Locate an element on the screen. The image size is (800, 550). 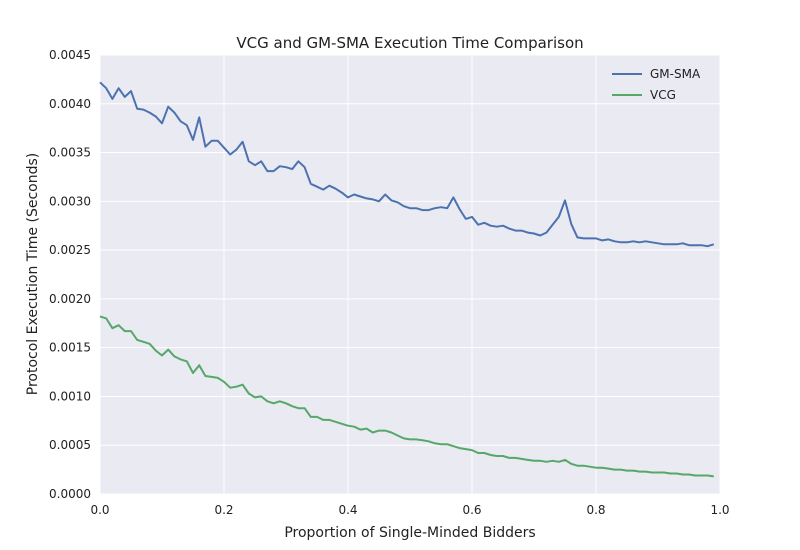
y-tick-label: 0.0000 is located at coordinates (70, 494).